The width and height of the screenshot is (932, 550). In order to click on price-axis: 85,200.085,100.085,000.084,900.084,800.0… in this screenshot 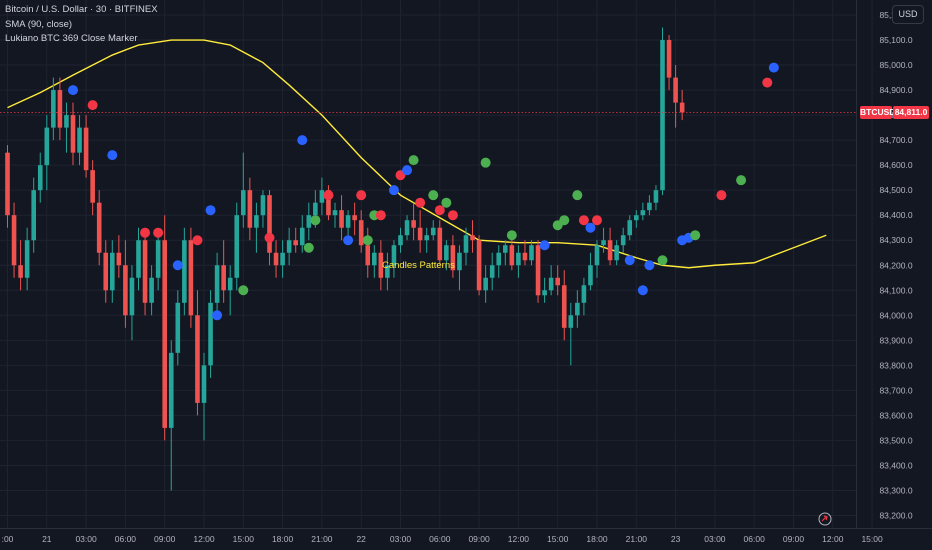, I will do `click(895, 265)`.